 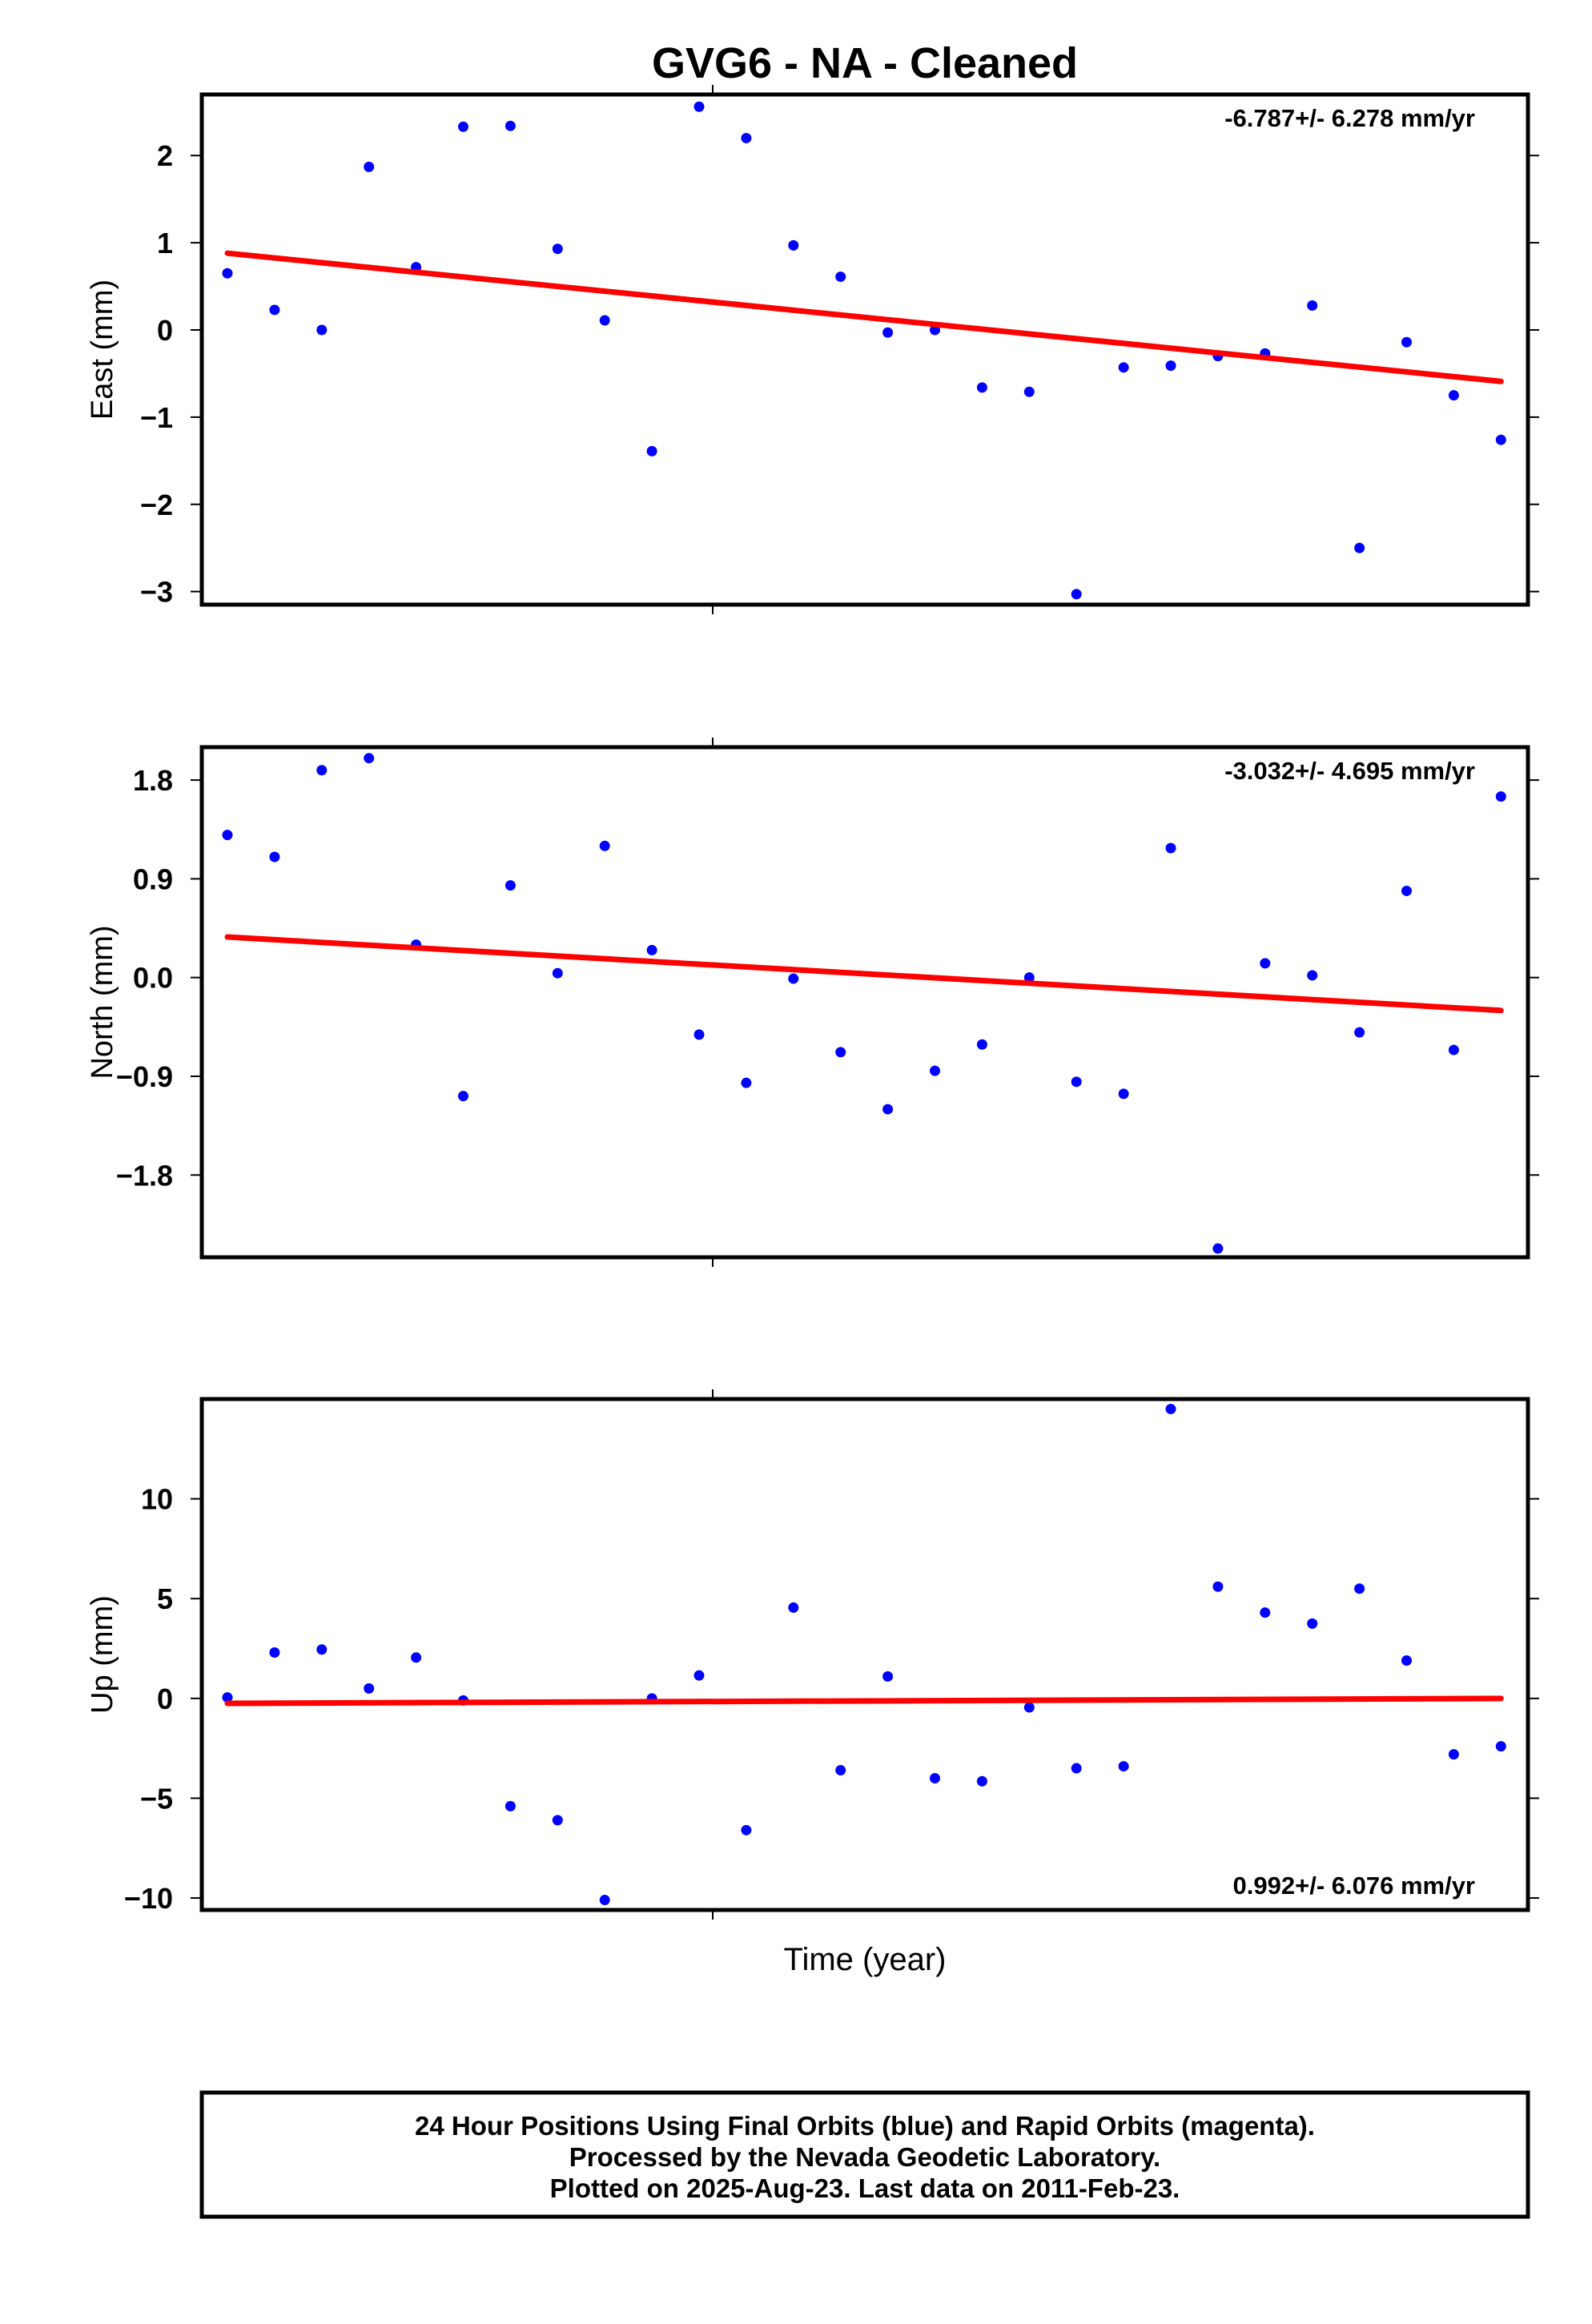 I want to click on north-y-axis-label: North (mm), so click(x=103, y=1002).